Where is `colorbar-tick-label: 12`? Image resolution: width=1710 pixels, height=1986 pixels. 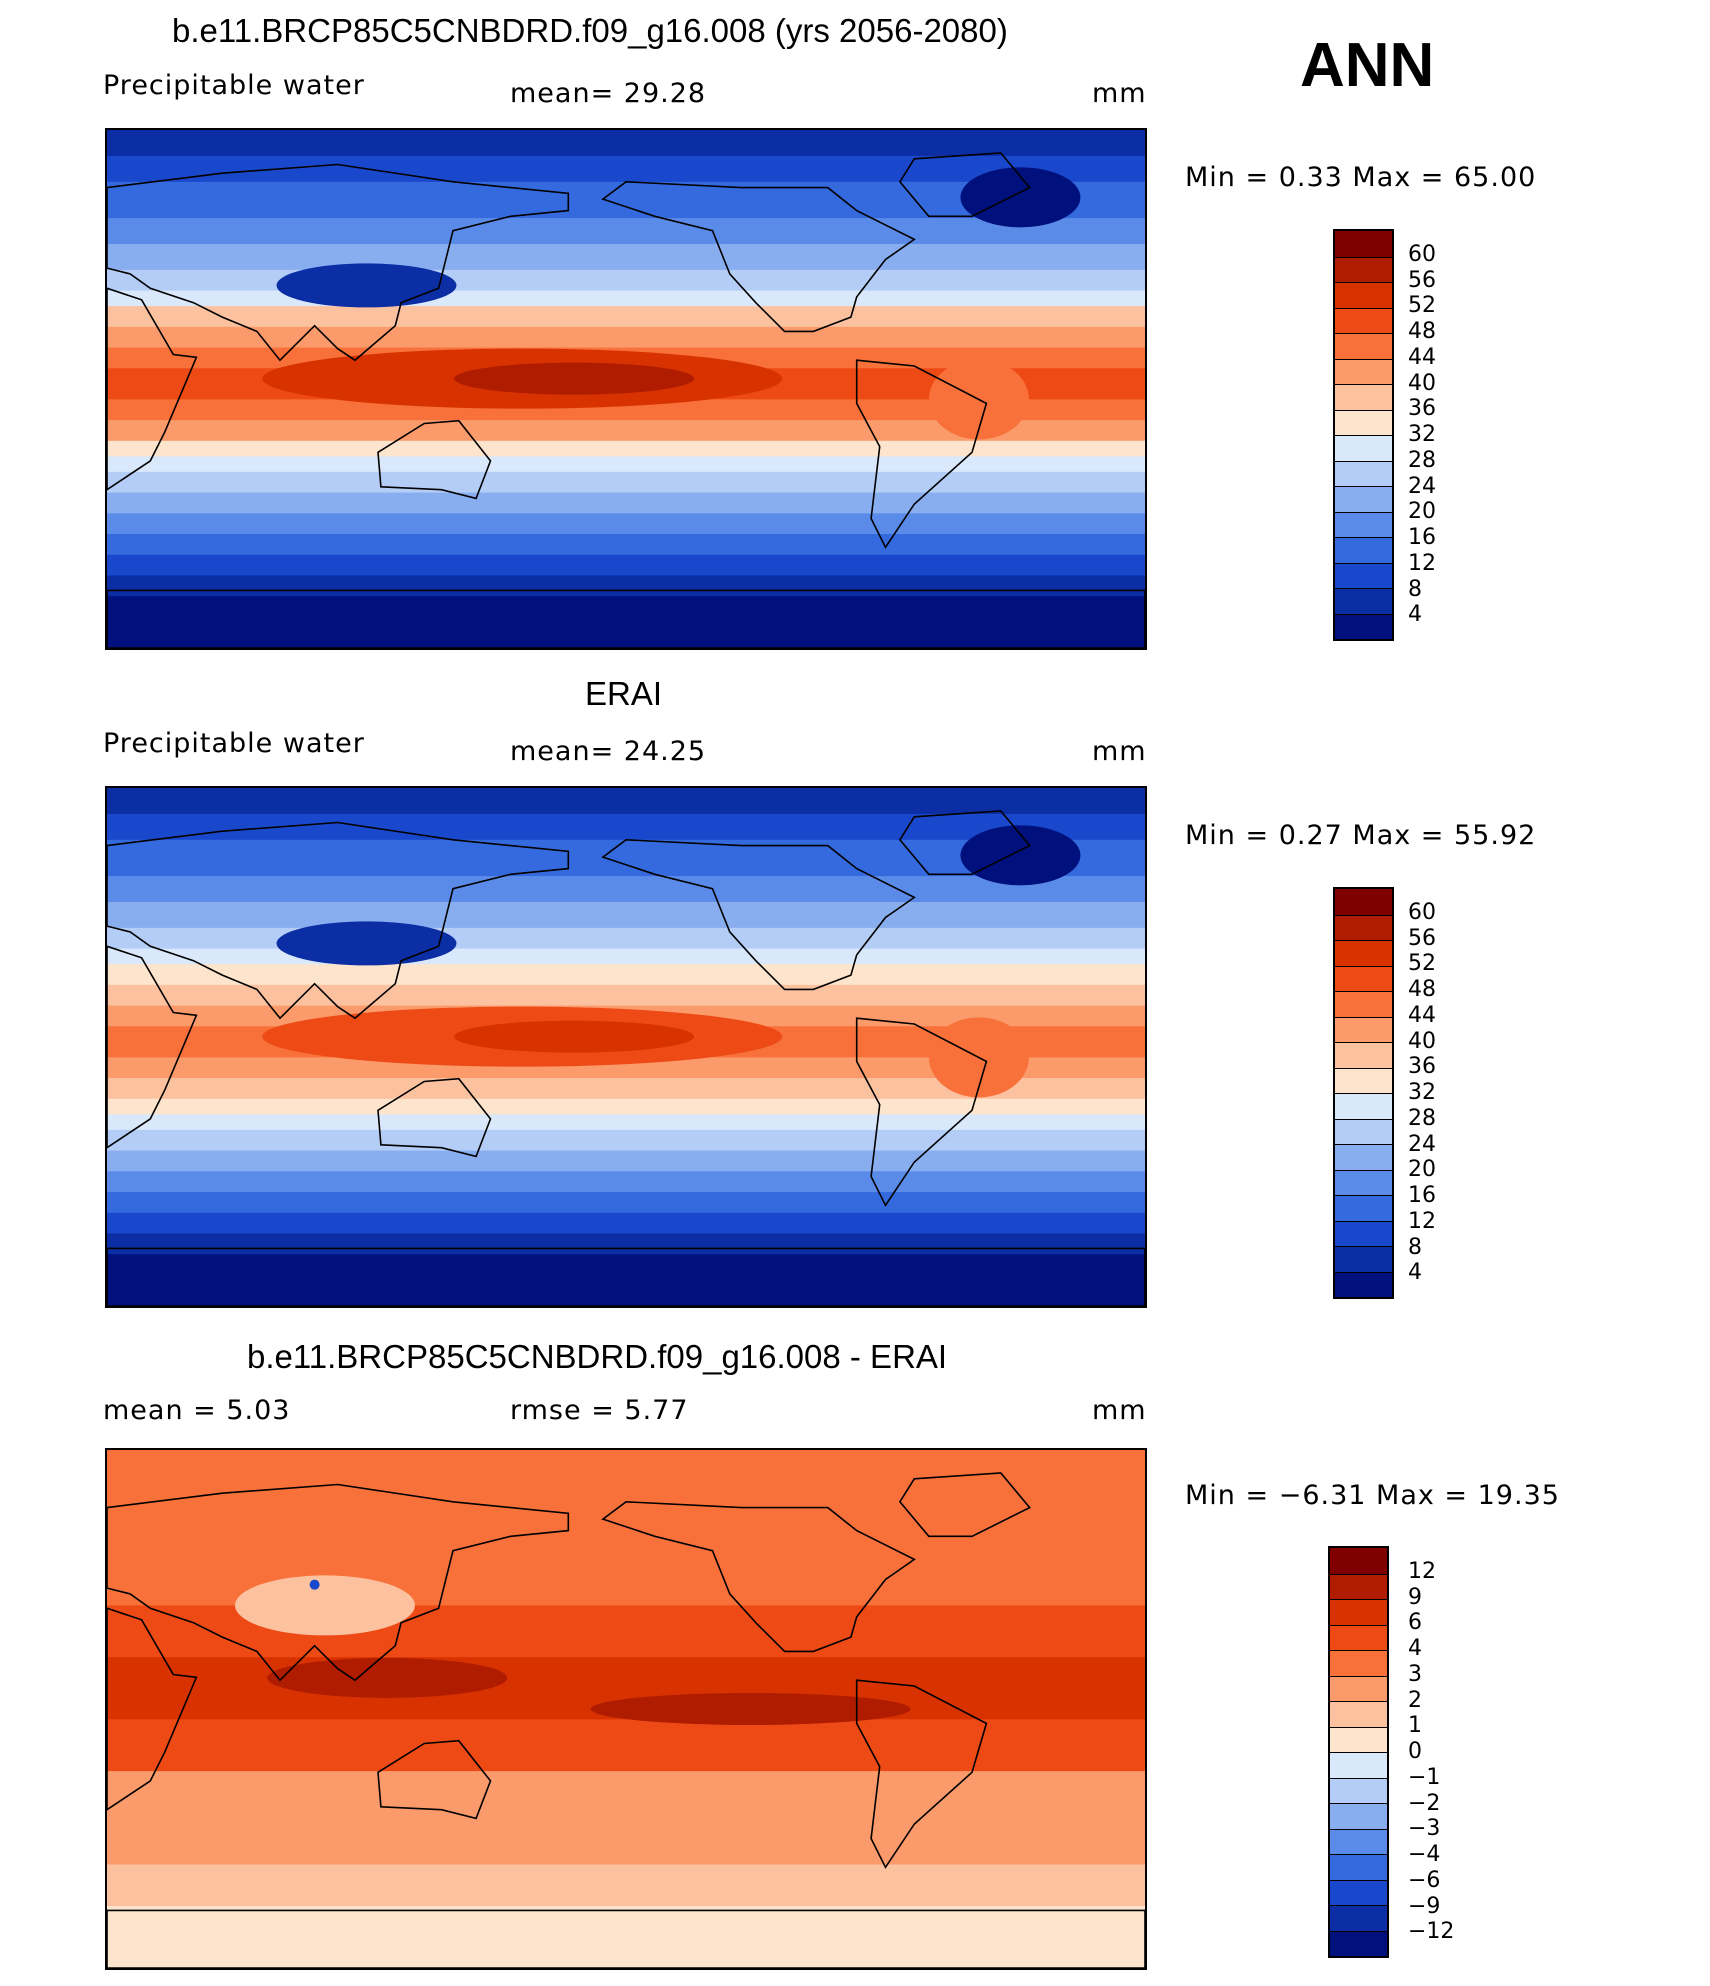
colorbar-tick-label: 12 is located at coordinates (1422, 563).